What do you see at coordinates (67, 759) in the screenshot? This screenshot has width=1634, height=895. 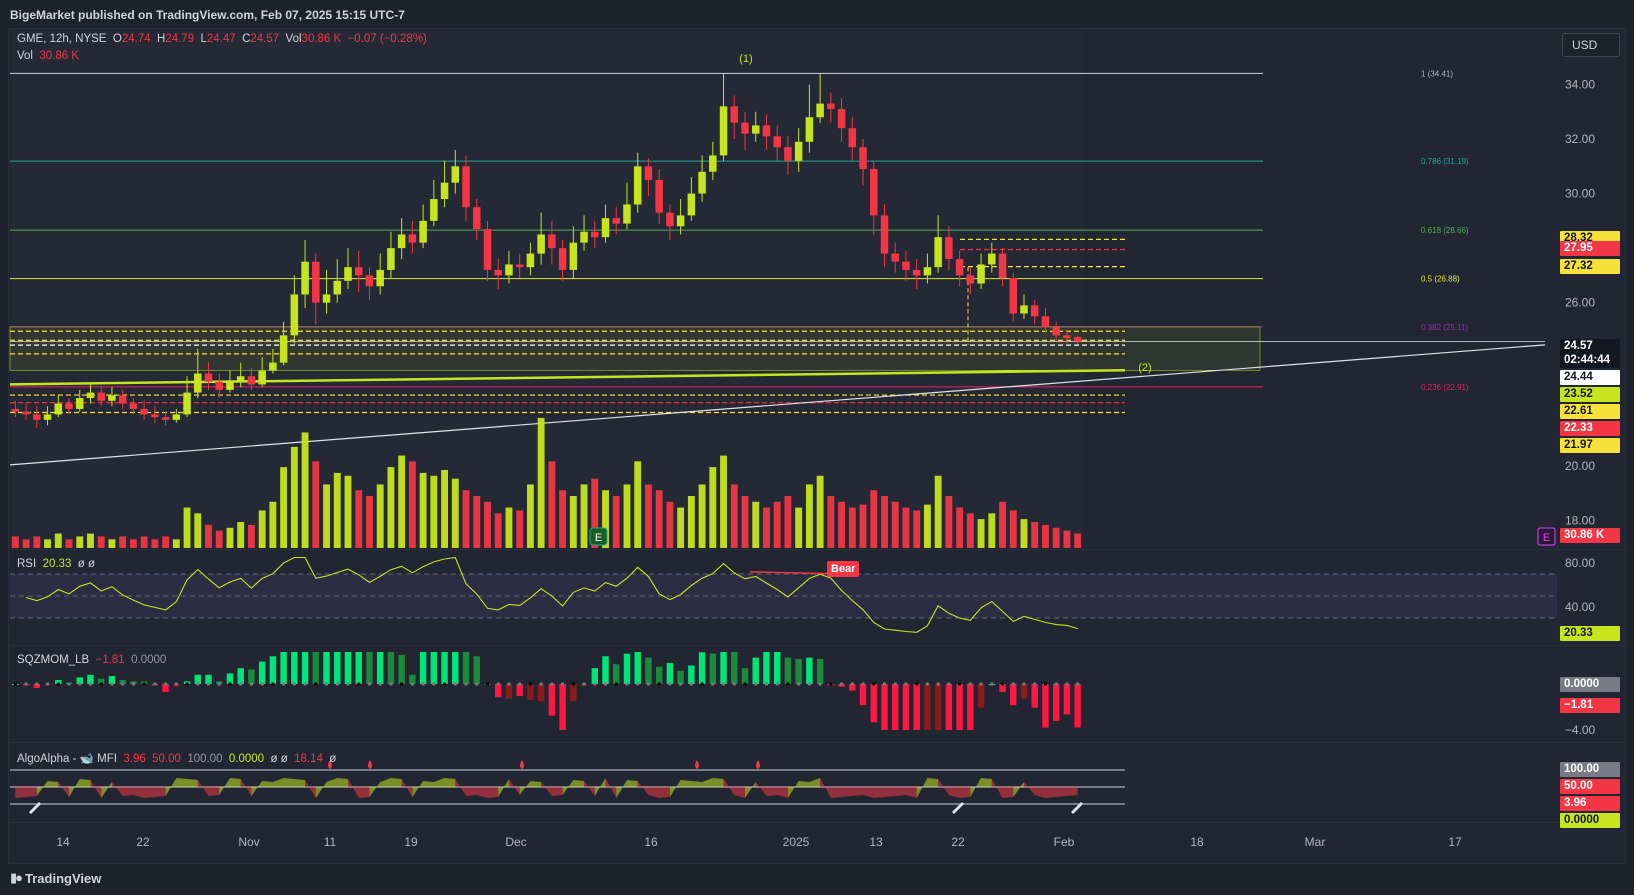 I see `algo-legend-name: AlgoAlpha - 🐋 MFI` at bounding box center [67, 759].